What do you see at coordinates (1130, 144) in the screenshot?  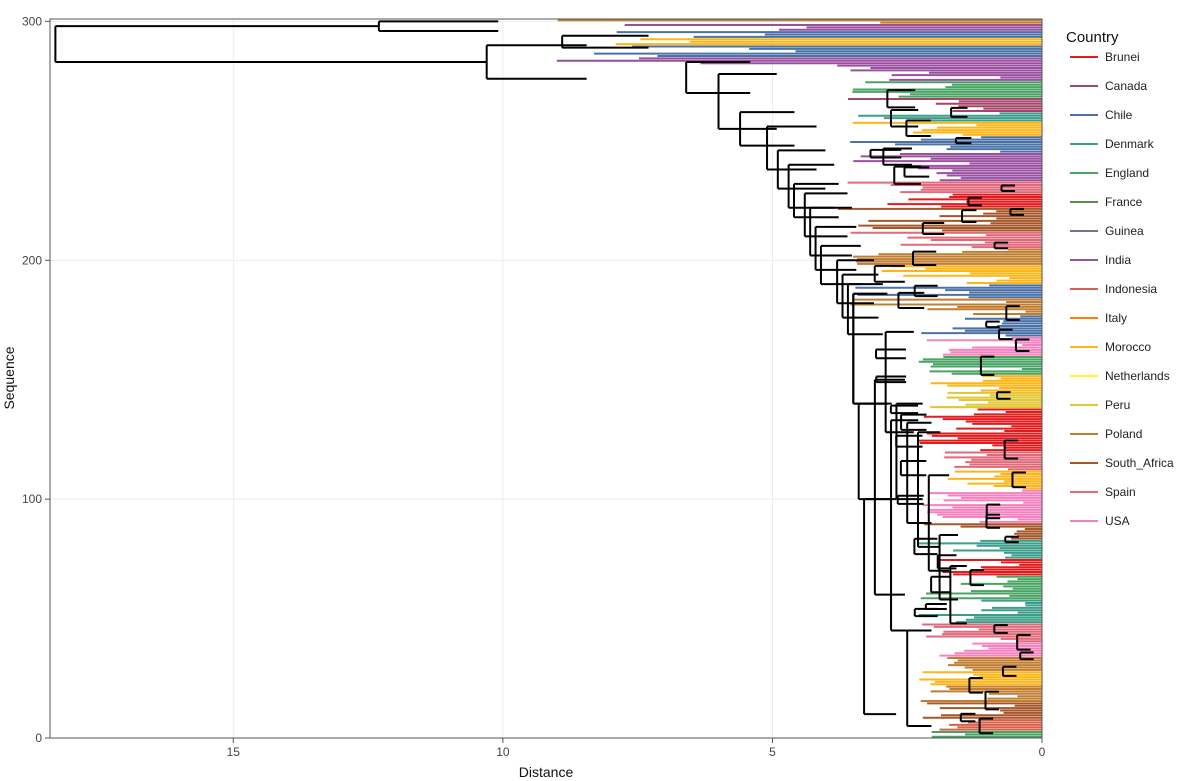 I see `legend-label: Denmark` at bounding box center [1130, 144].